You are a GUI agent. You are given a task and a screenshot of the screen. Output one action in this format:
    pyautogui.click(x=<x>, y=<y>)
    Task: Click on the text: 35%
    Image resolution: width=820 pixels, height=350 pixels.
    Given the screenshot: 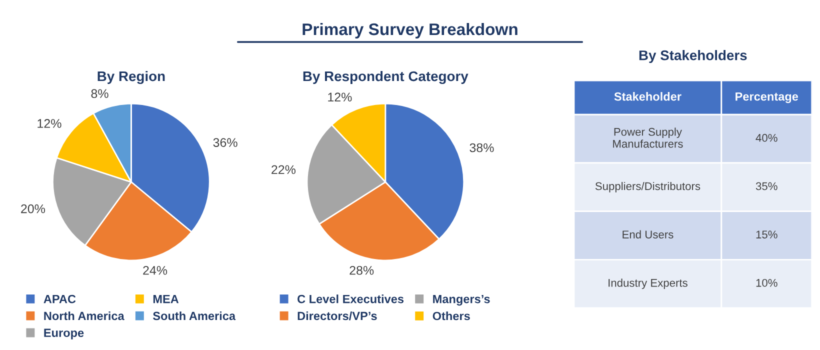 What is the action you would take?
    pyautogui.click(x=767, y=186)
    